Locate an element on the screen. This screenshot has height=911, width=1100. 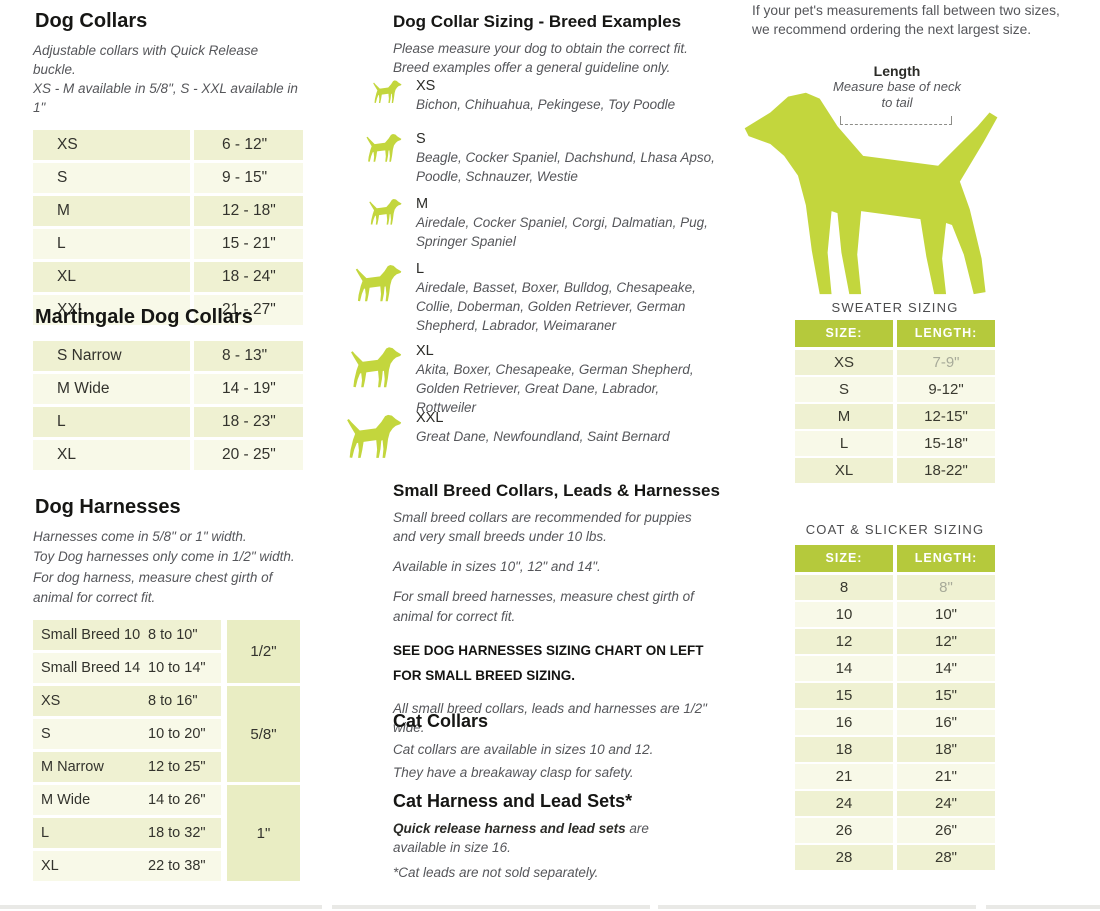
table-row: M Narrow 12 to 25" is located at coordinates (127, 767).